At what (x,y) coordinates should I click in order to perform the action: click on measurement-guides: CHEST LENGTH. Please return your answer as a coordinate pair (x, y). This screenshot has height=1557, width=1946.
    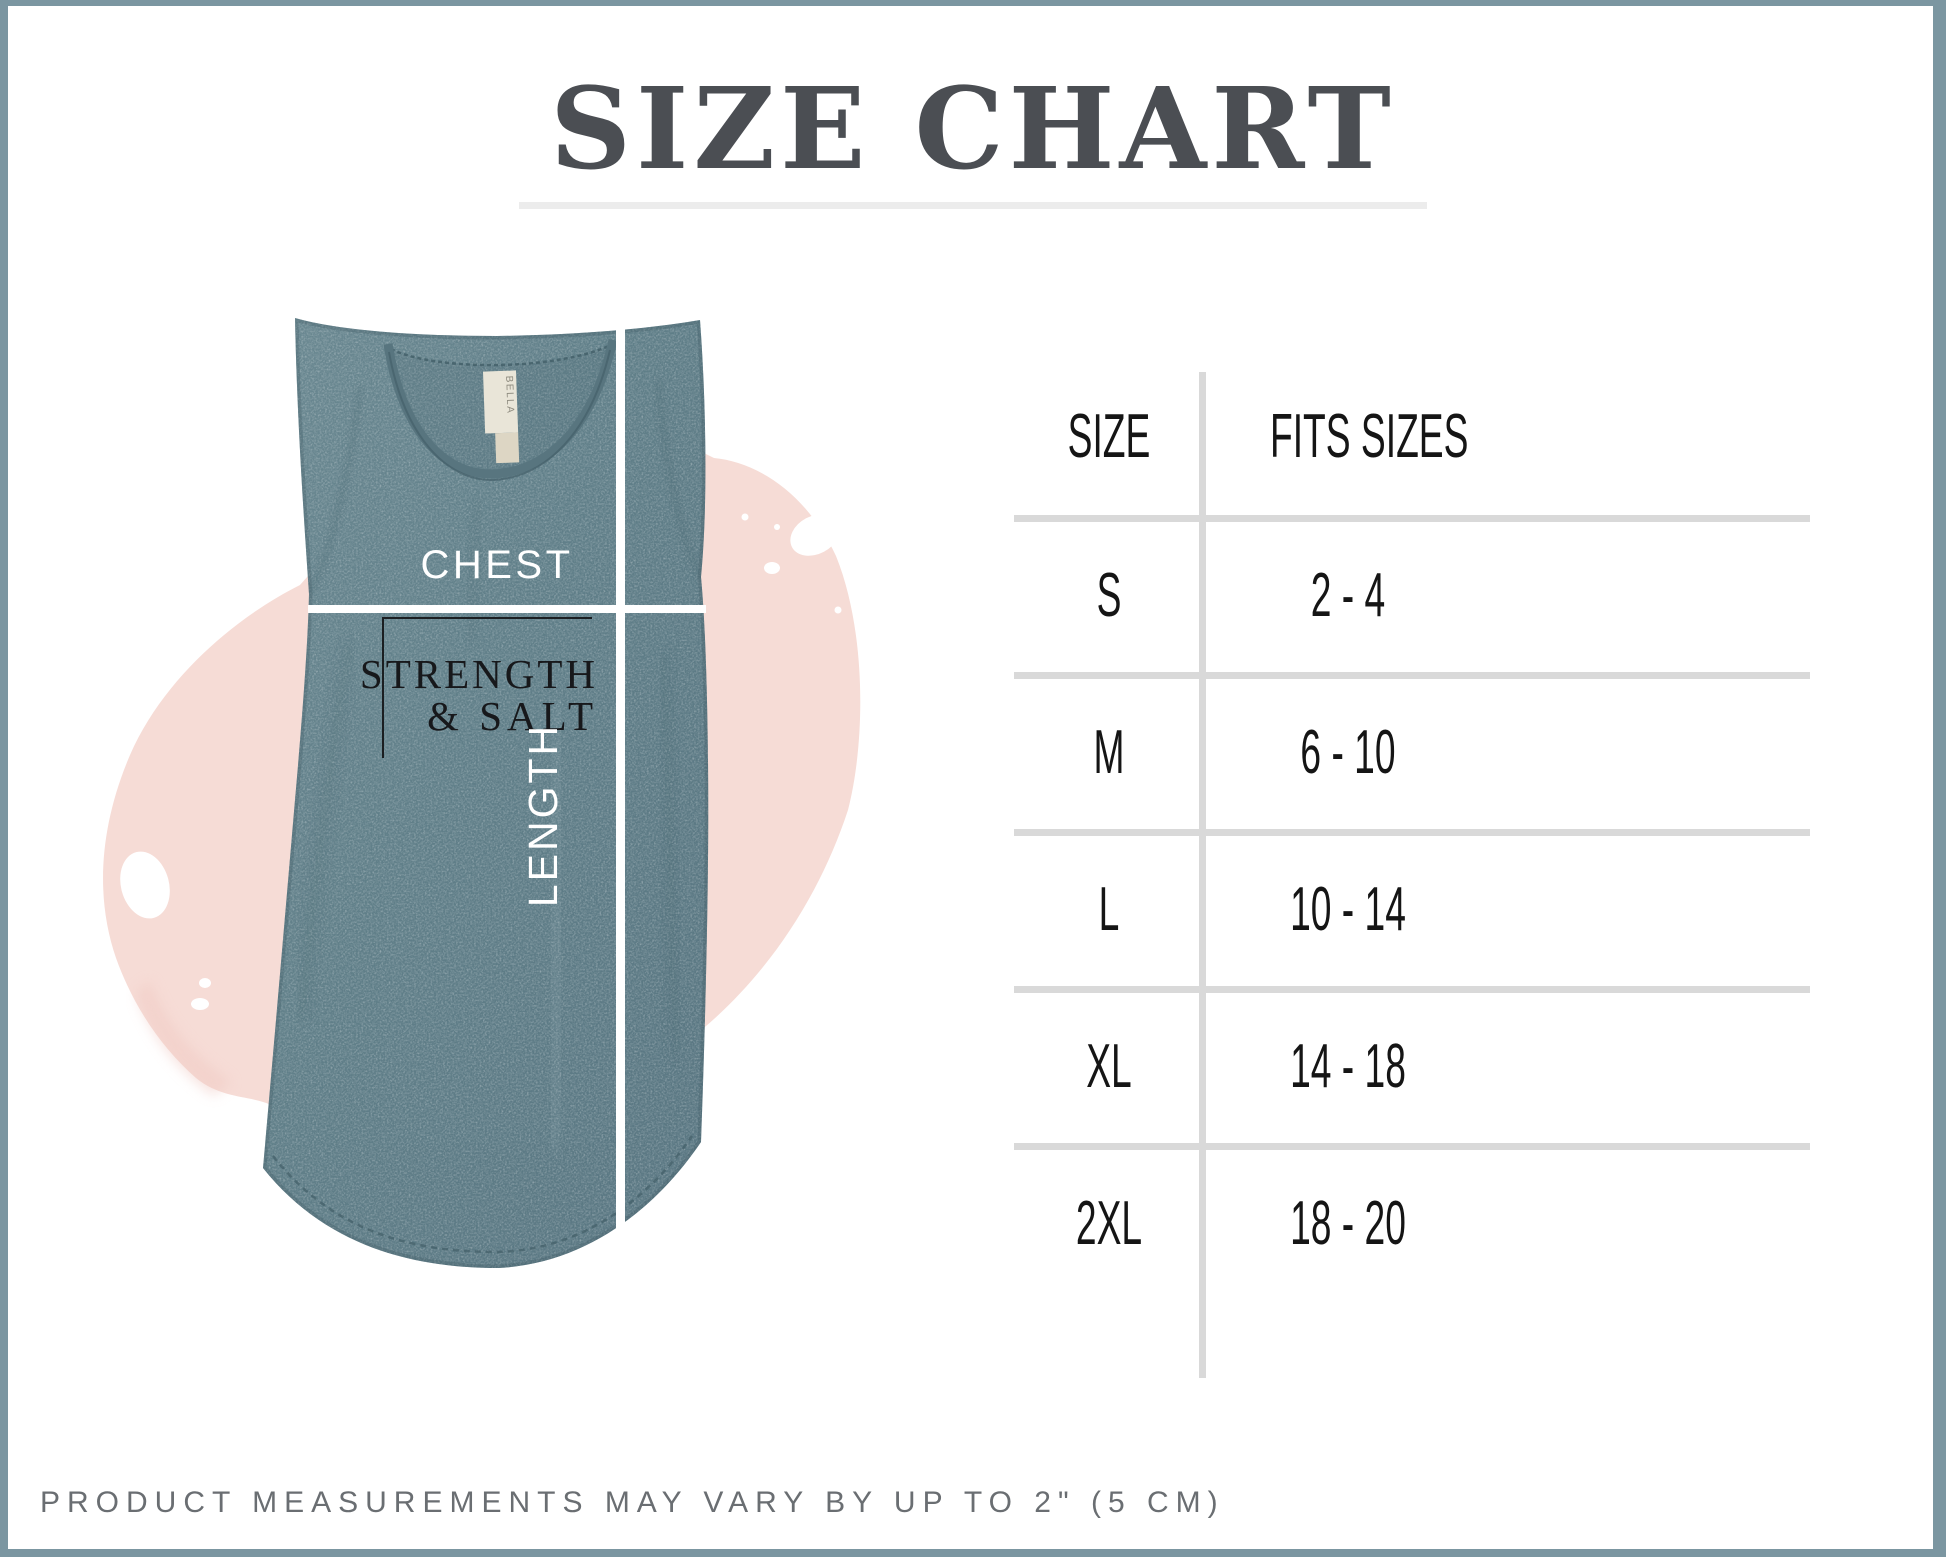
    Looking at the image, I should click on (507, 781).